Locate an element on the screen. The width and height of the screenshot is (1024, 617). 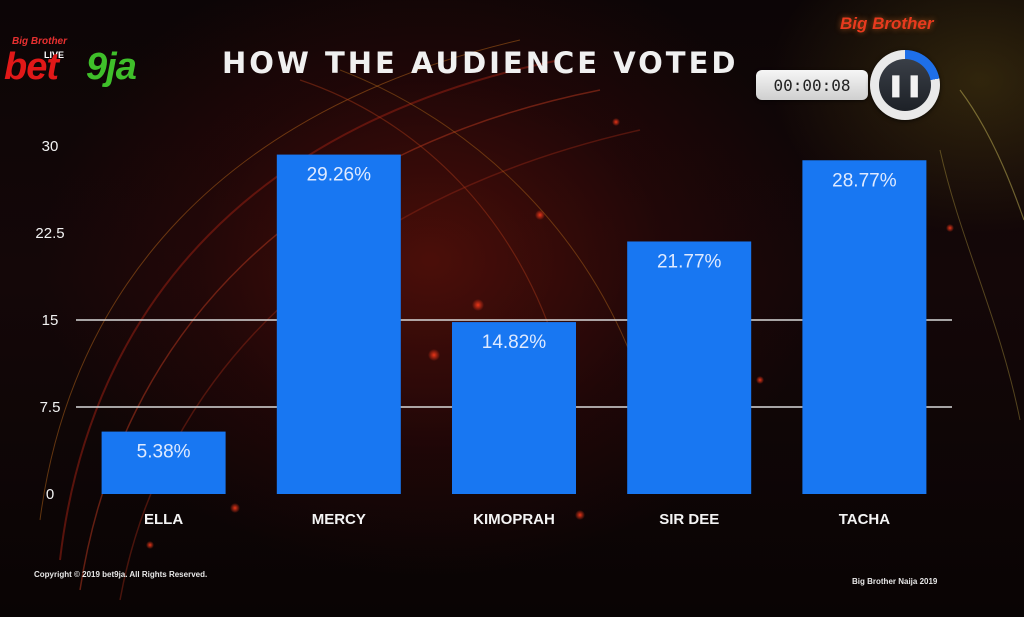
logo-live: LIVE is located at coordinates (54, 55).